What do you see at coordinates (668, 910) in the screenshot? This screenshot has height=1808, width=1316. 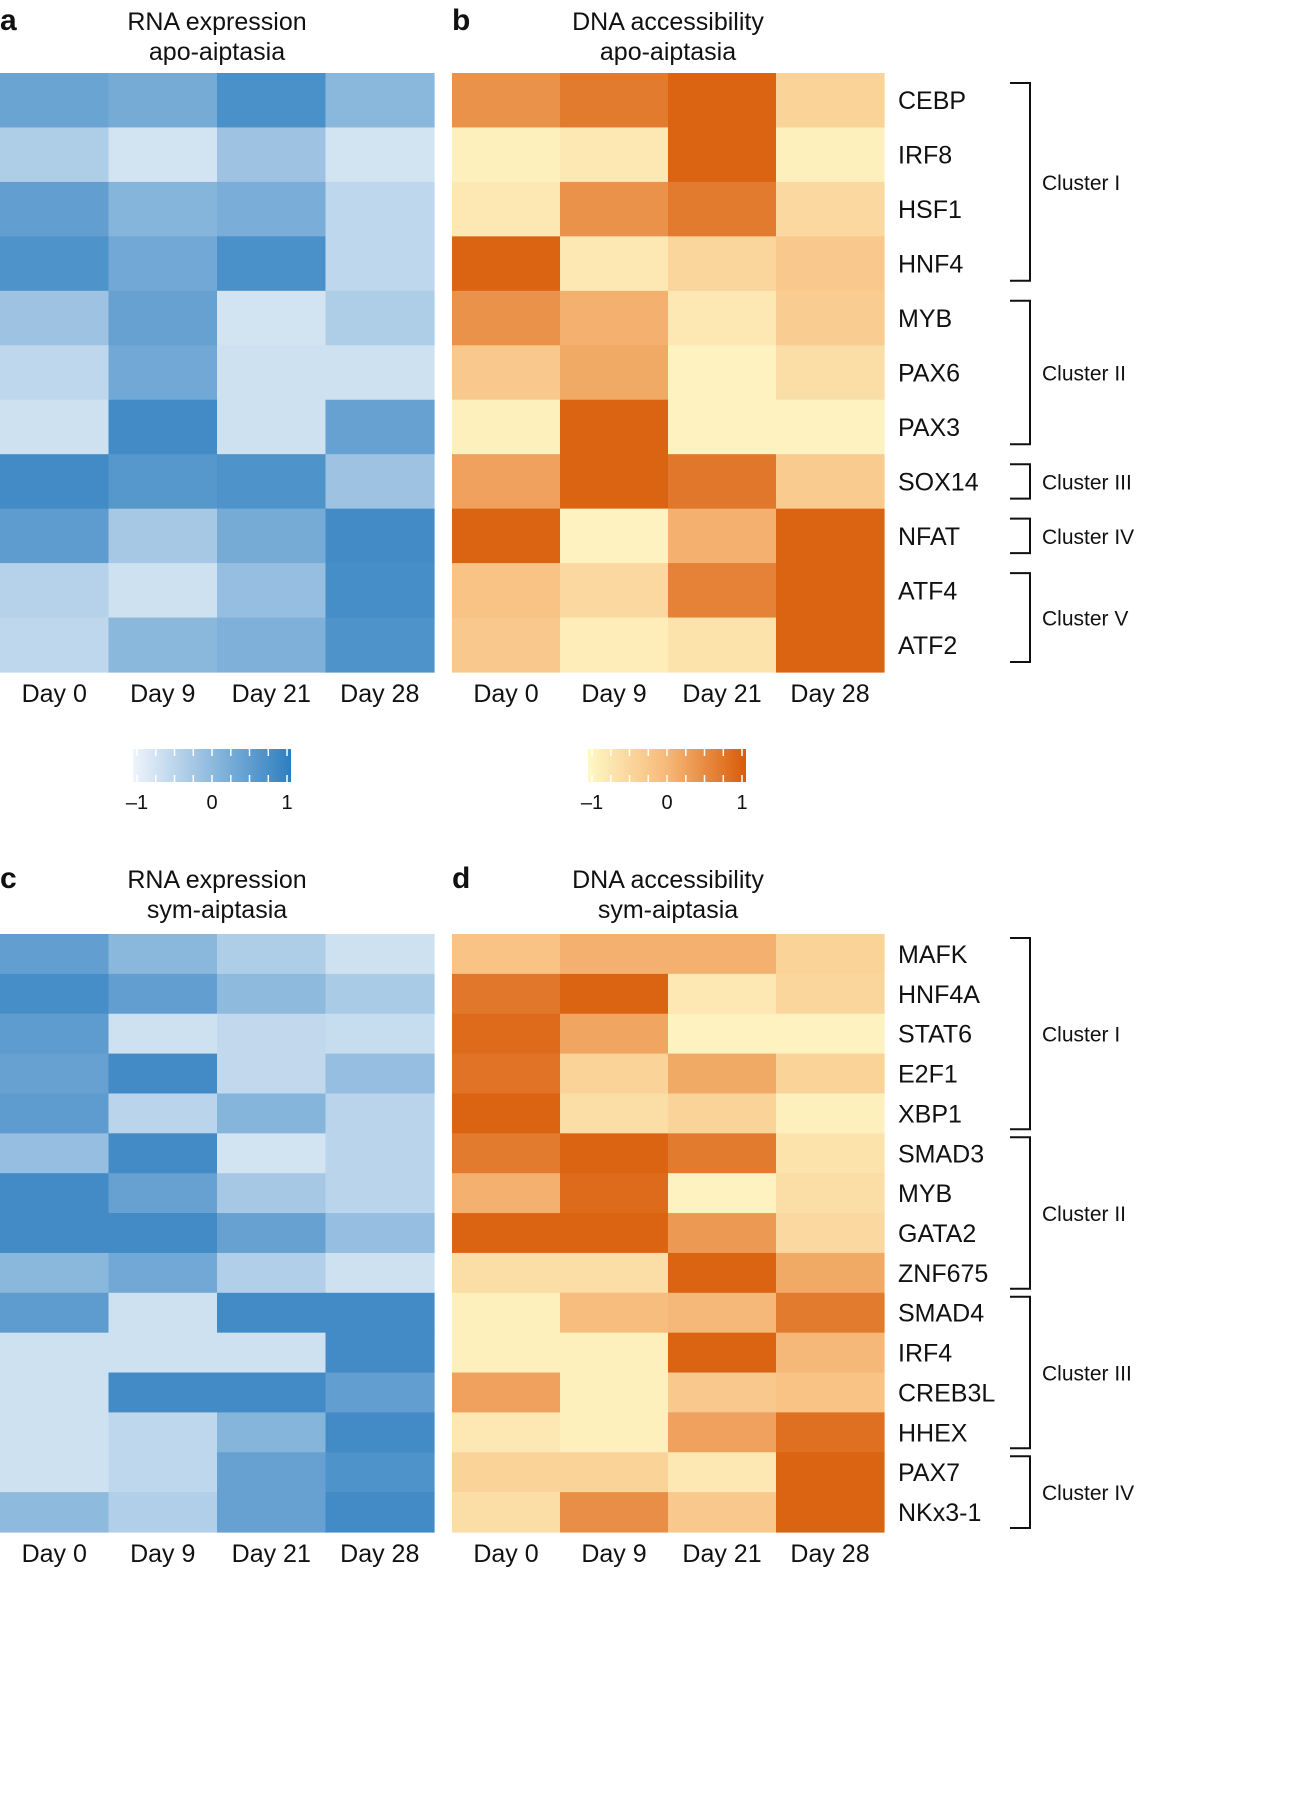 I see `panel-title-line-2: sym-aiptasia` at bounding box center [668, 910].